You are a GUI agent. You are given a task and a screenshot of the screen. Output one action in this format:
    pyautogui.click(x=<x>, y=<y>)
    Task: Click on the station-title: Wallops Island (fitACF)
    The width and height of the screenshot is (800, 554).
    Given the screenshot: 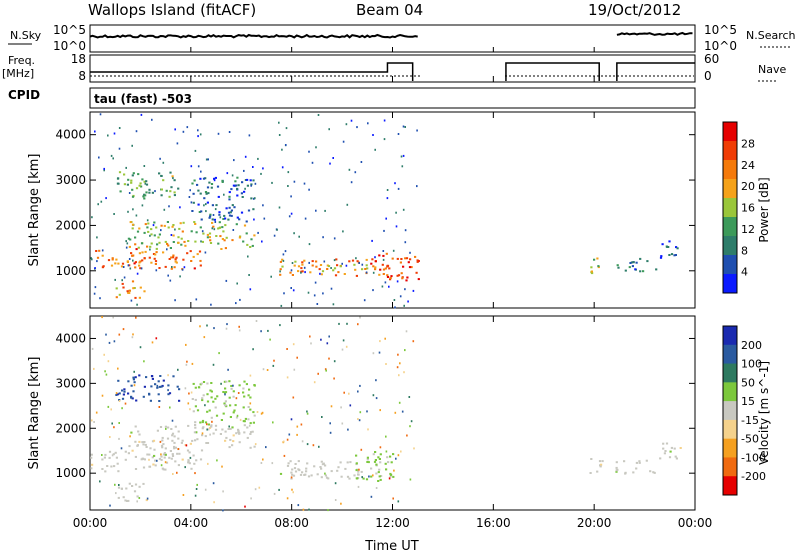 What is the action you would take?
    pyautogui.click(x=172, y=10)
    